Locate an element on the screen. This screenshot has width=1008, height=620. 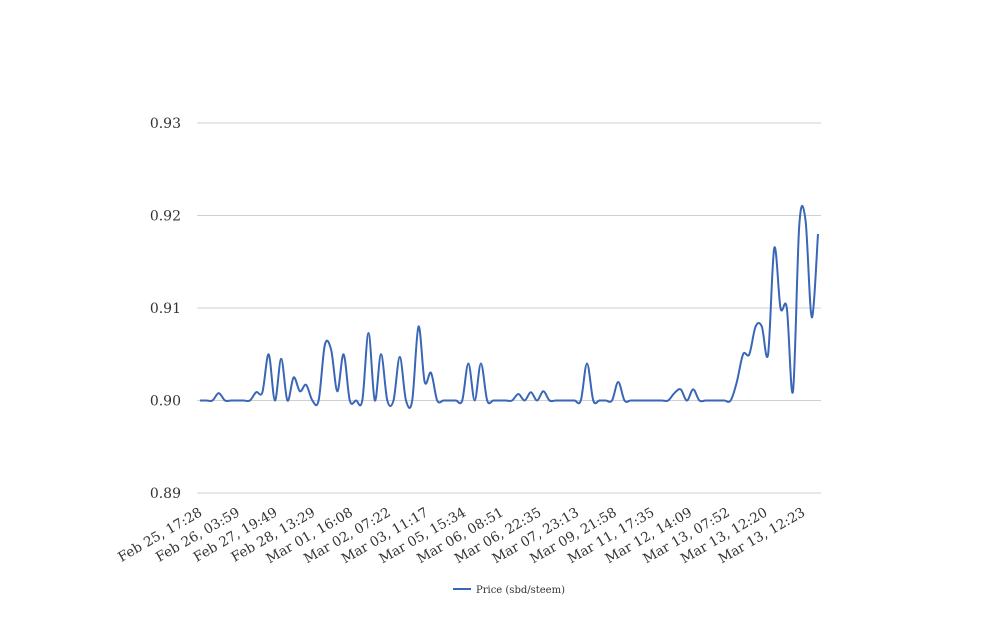
legend-label: Price (sbd/steem) is located at coordinates (520, 590).